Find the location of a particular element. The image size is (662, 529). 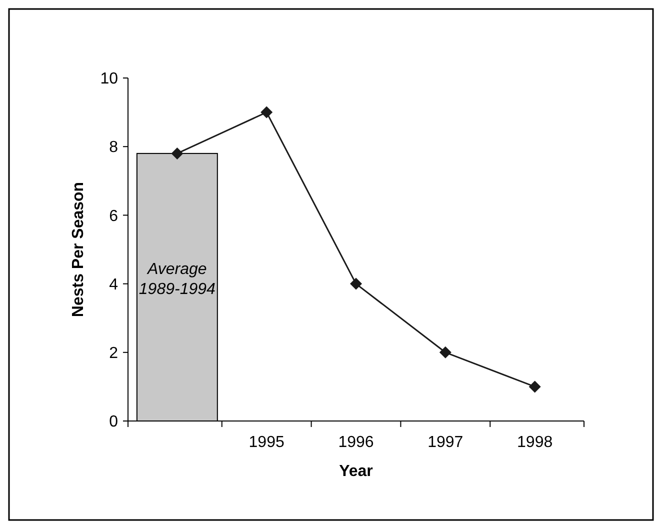

y-tick-label: 2 is located at coordinates (113, 353).